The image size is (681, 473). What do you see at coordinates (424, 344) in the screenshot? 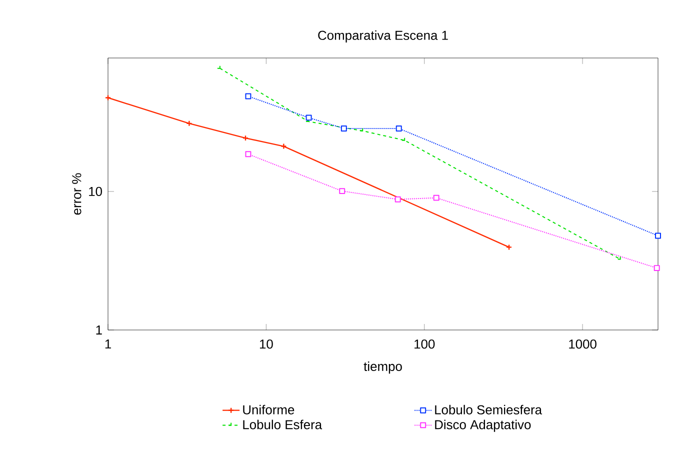
I see `x-tick-label: 100` at bounding box center [424, 344].